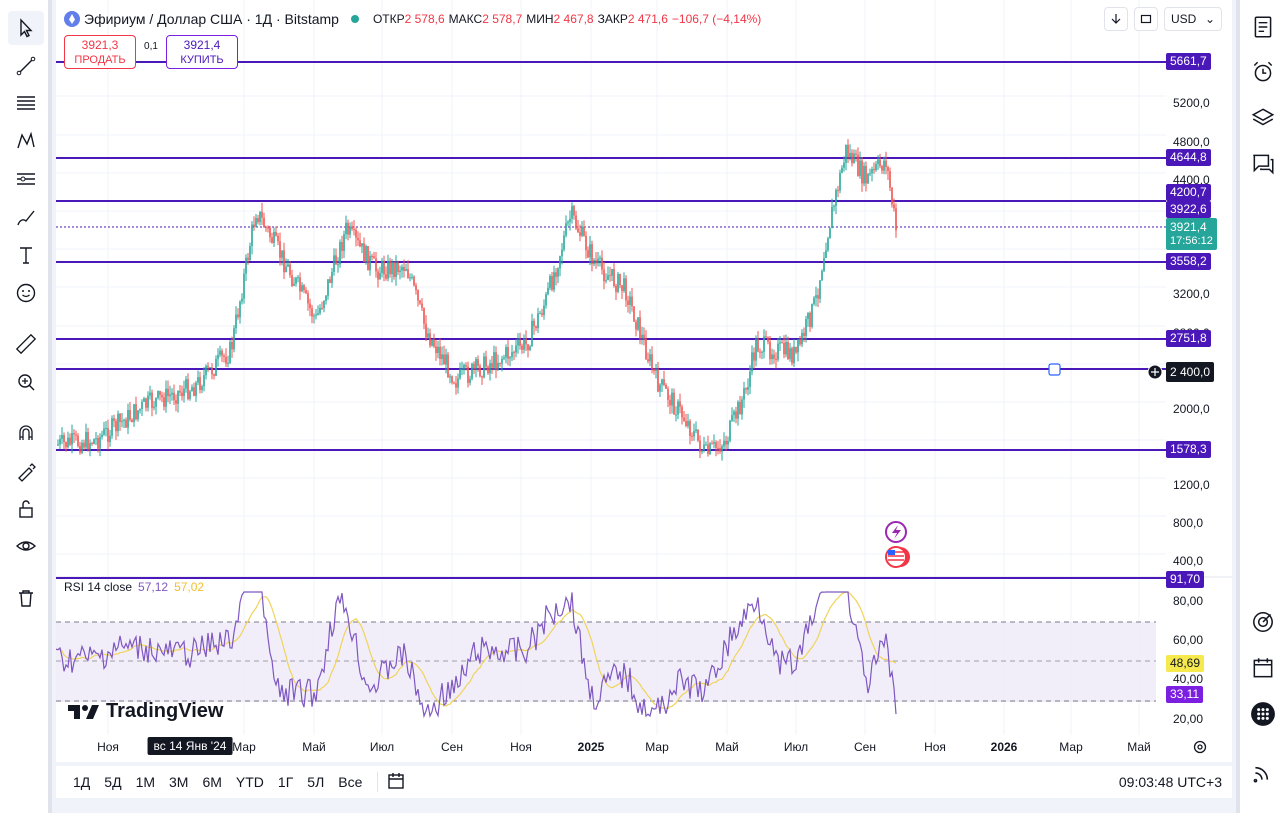  Describe the element at coordinates (26, 255) in the screenshot. I see `text-tool-icon` at that location.